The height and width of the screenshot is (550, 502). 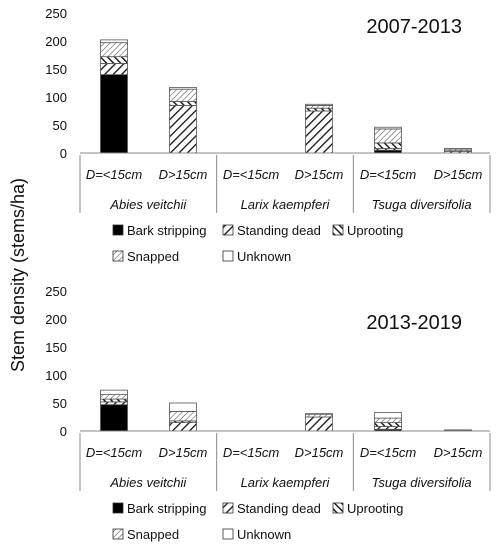 I want to click on y-axis-label: Stem density (stems/ha), so click(x=18, y=275).